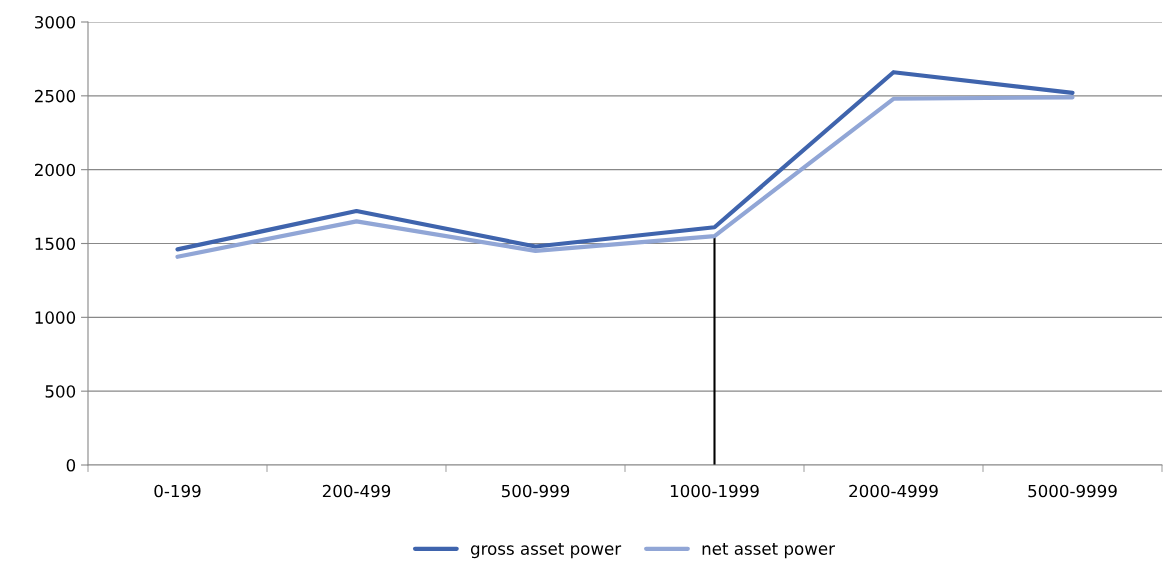 The height and width of the screenshot is (568, 1166). Describe the element at coordinates (55, 22) in the screenshot. I see `y-tick-label: 3000` at that location.